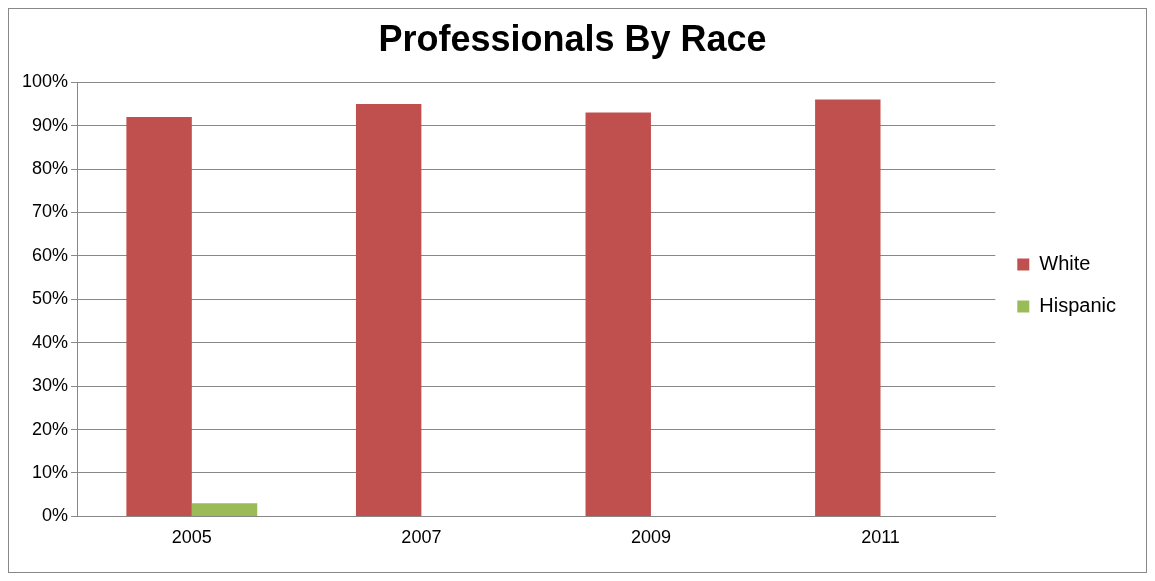 This screenshot has width=1155, height=581. I want to click on y-tick-label: 80%, so click(50, 168).